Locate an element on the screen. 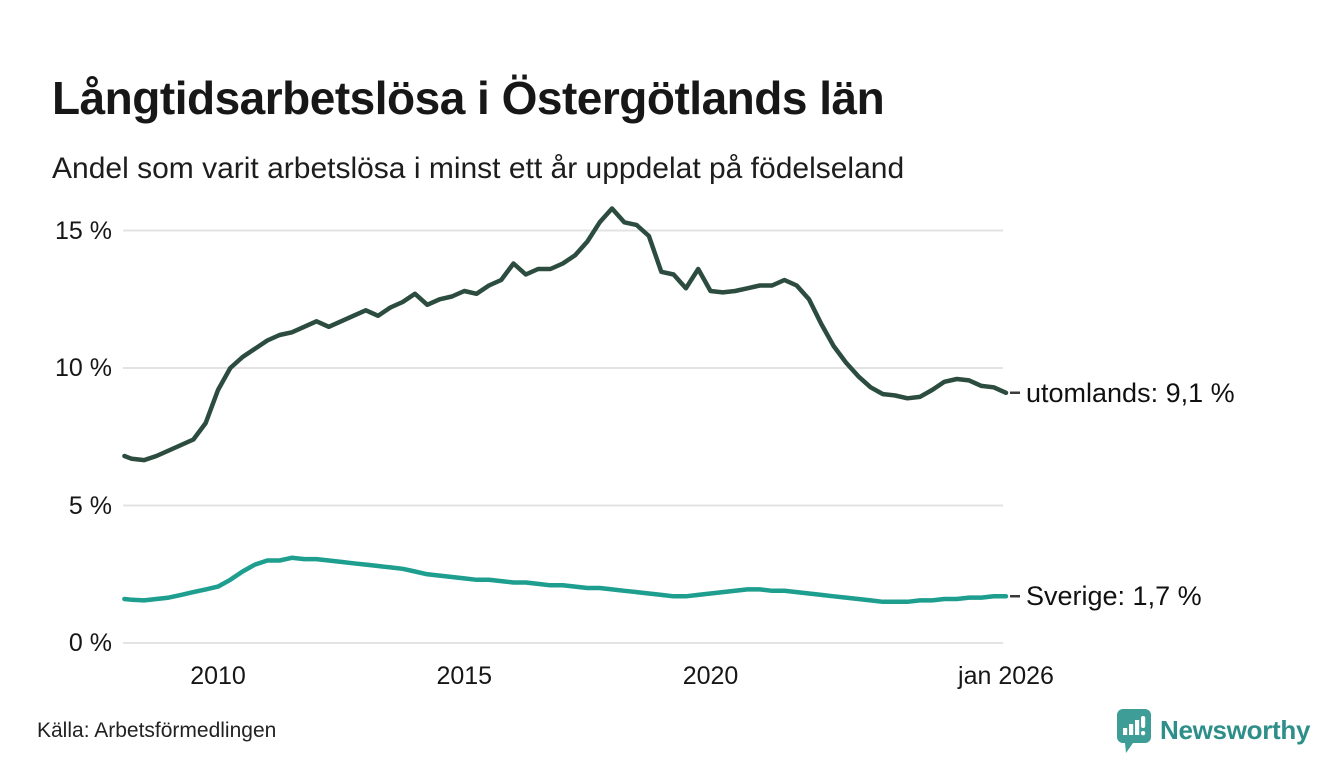 The height and width of the screenshot is (780, 1340). series-line-sverige is located at coordinates (565, 580).